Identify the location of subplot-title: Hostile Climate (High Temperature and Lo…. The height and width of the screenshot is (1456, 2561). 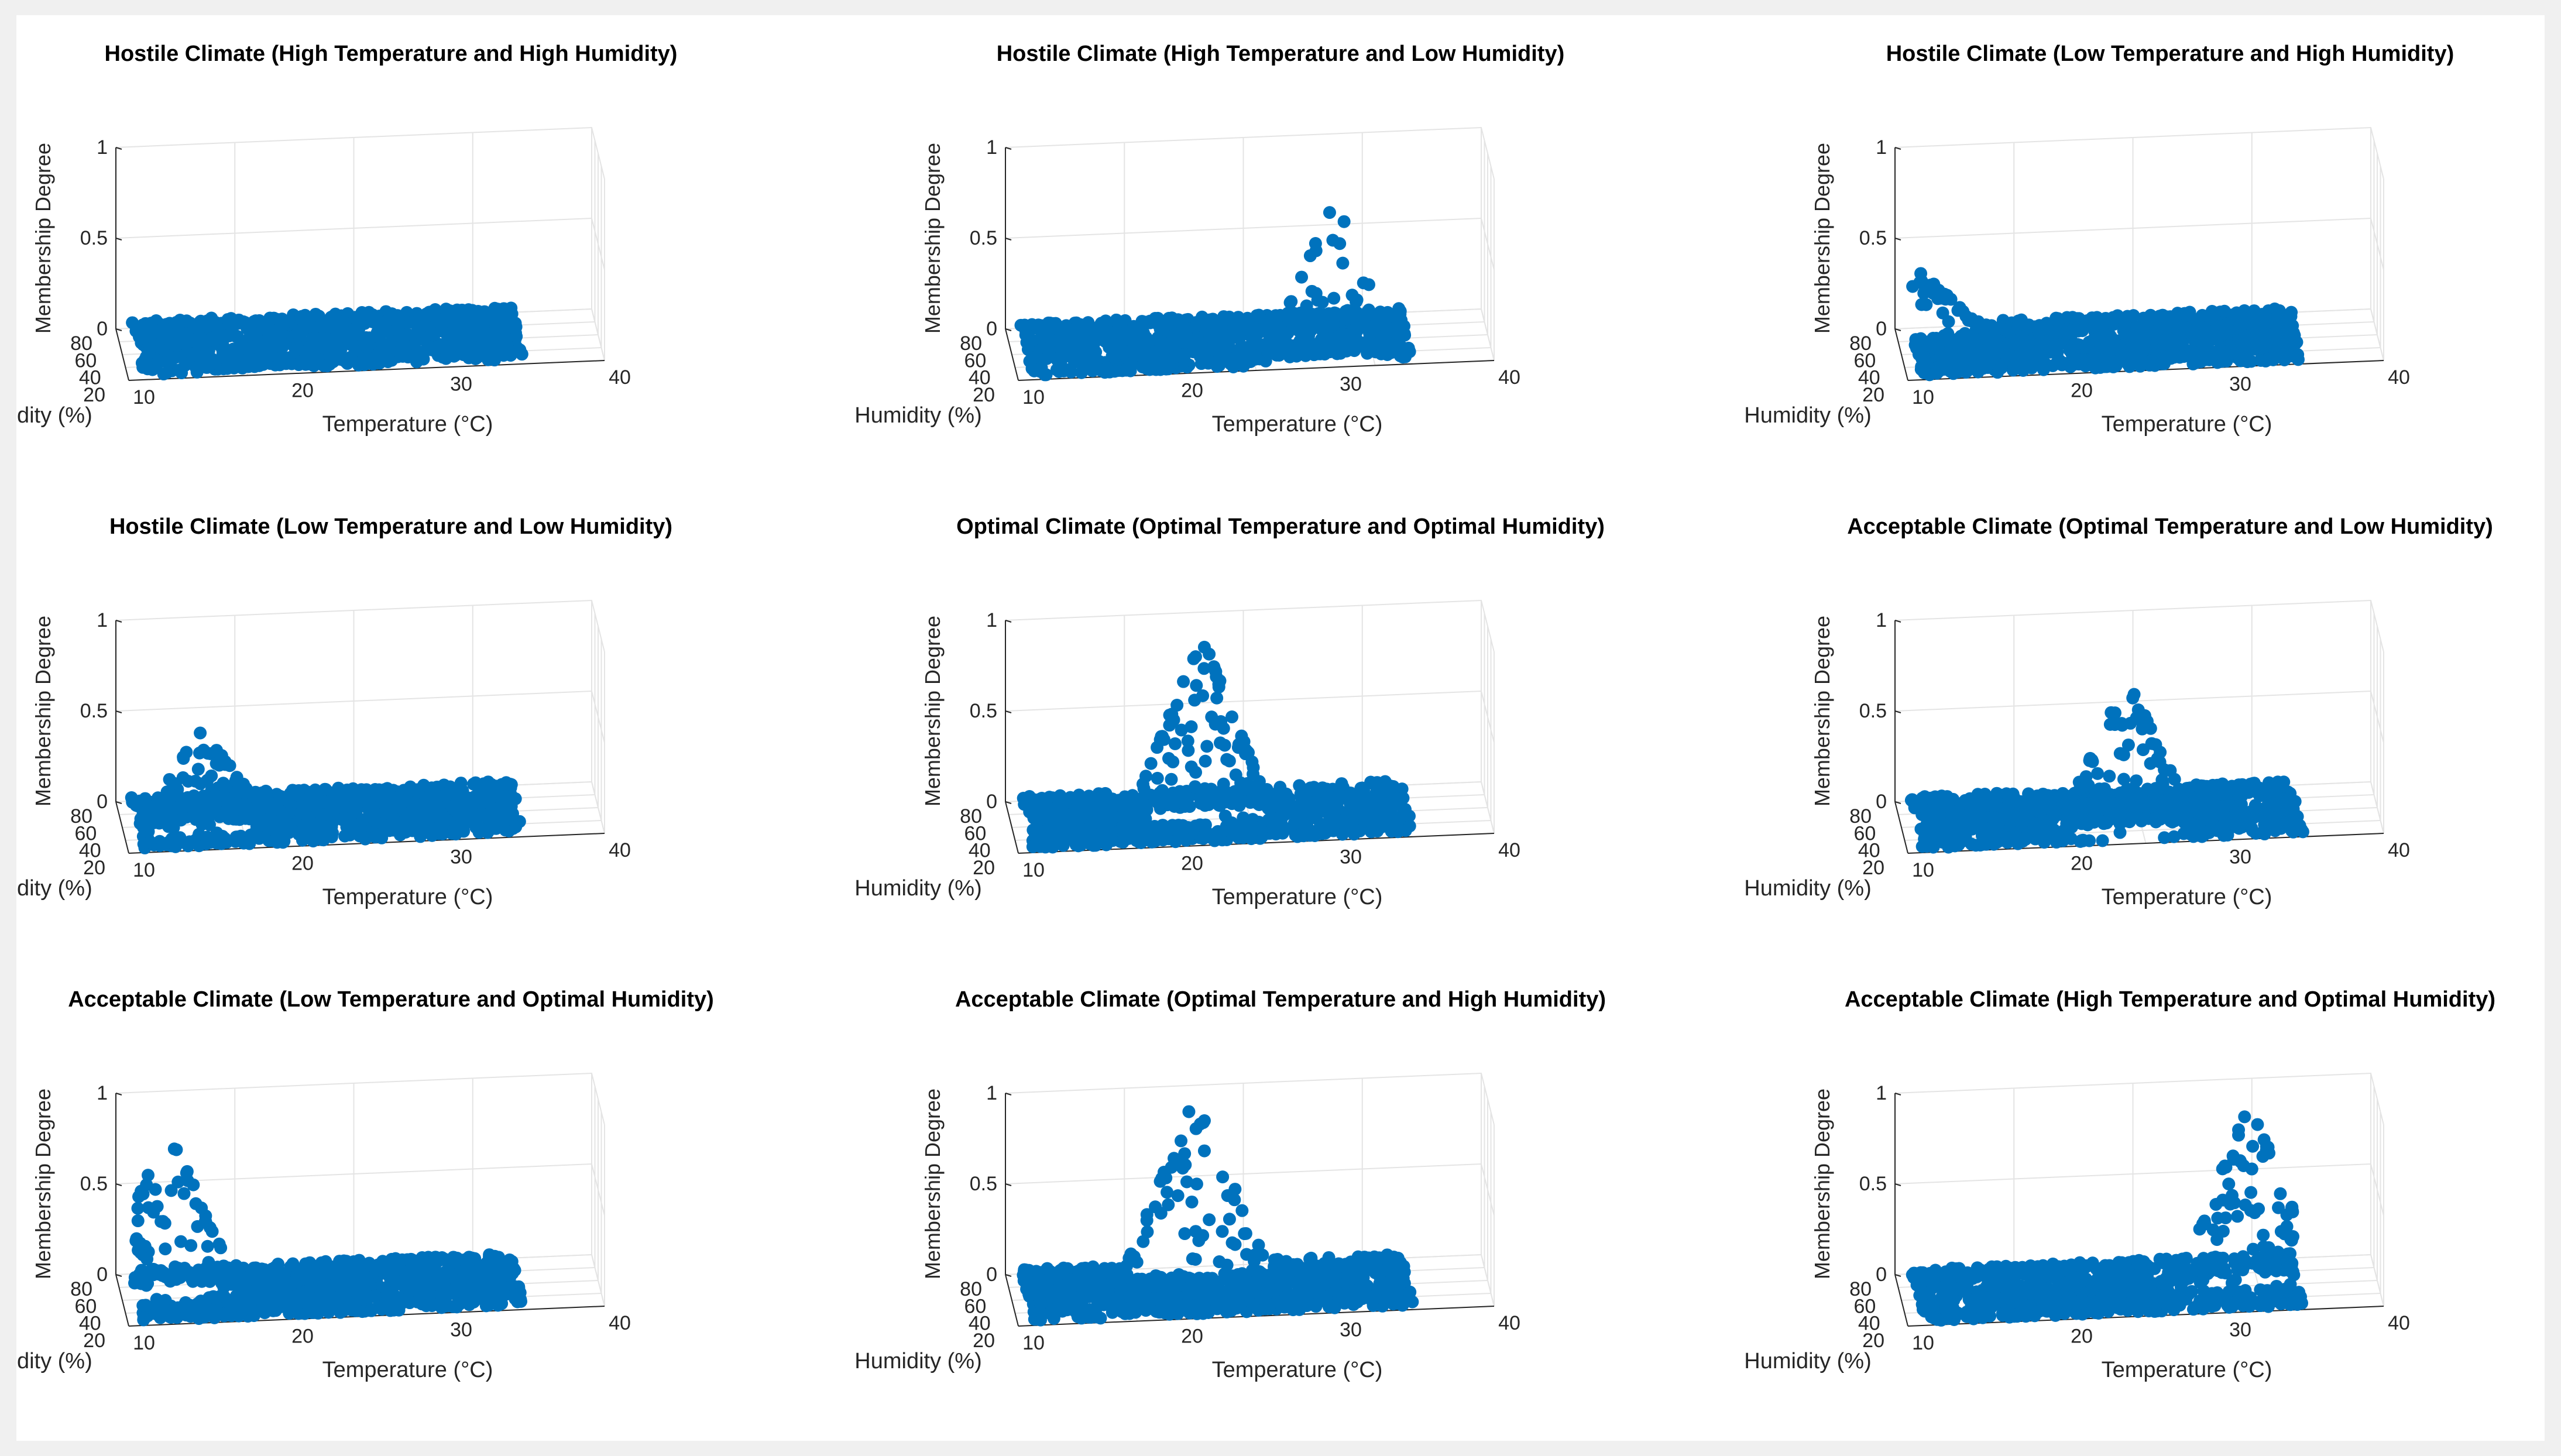
(1281, 54).